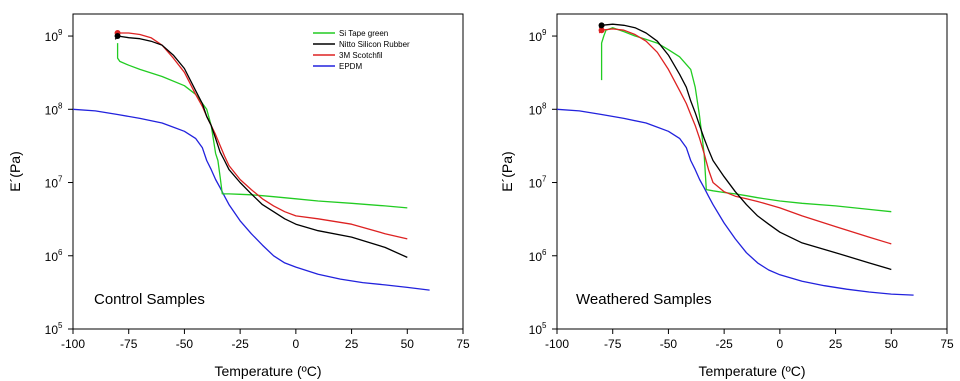  What do you see at coordinates (363, 33) in the screenshot?
I see `legend-label-si-tape-green: Si Tape green` at bounding box center [363, 33].